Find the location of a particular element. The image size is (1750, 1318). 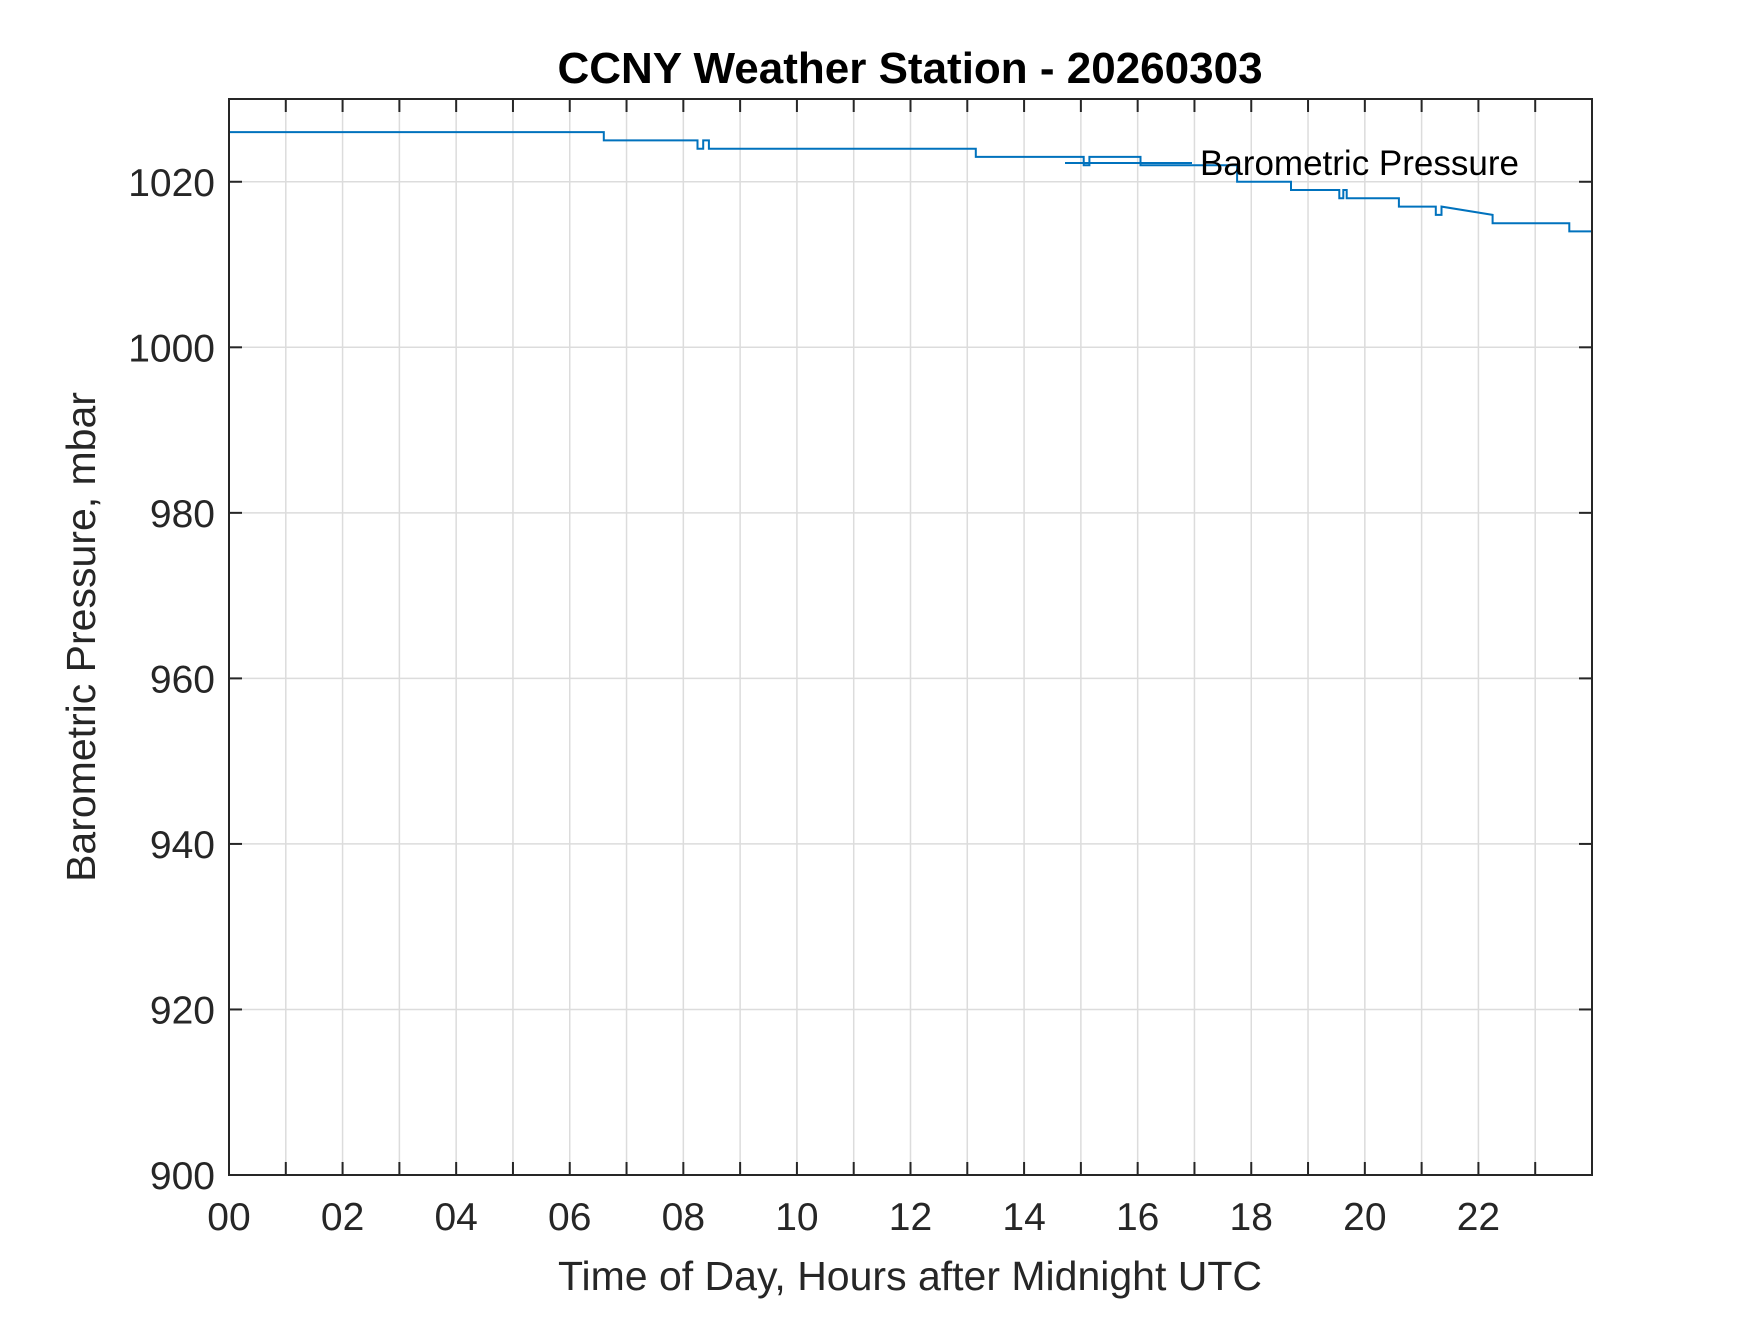

series-line-barometric-pressure is located at coordinates (910, 182).